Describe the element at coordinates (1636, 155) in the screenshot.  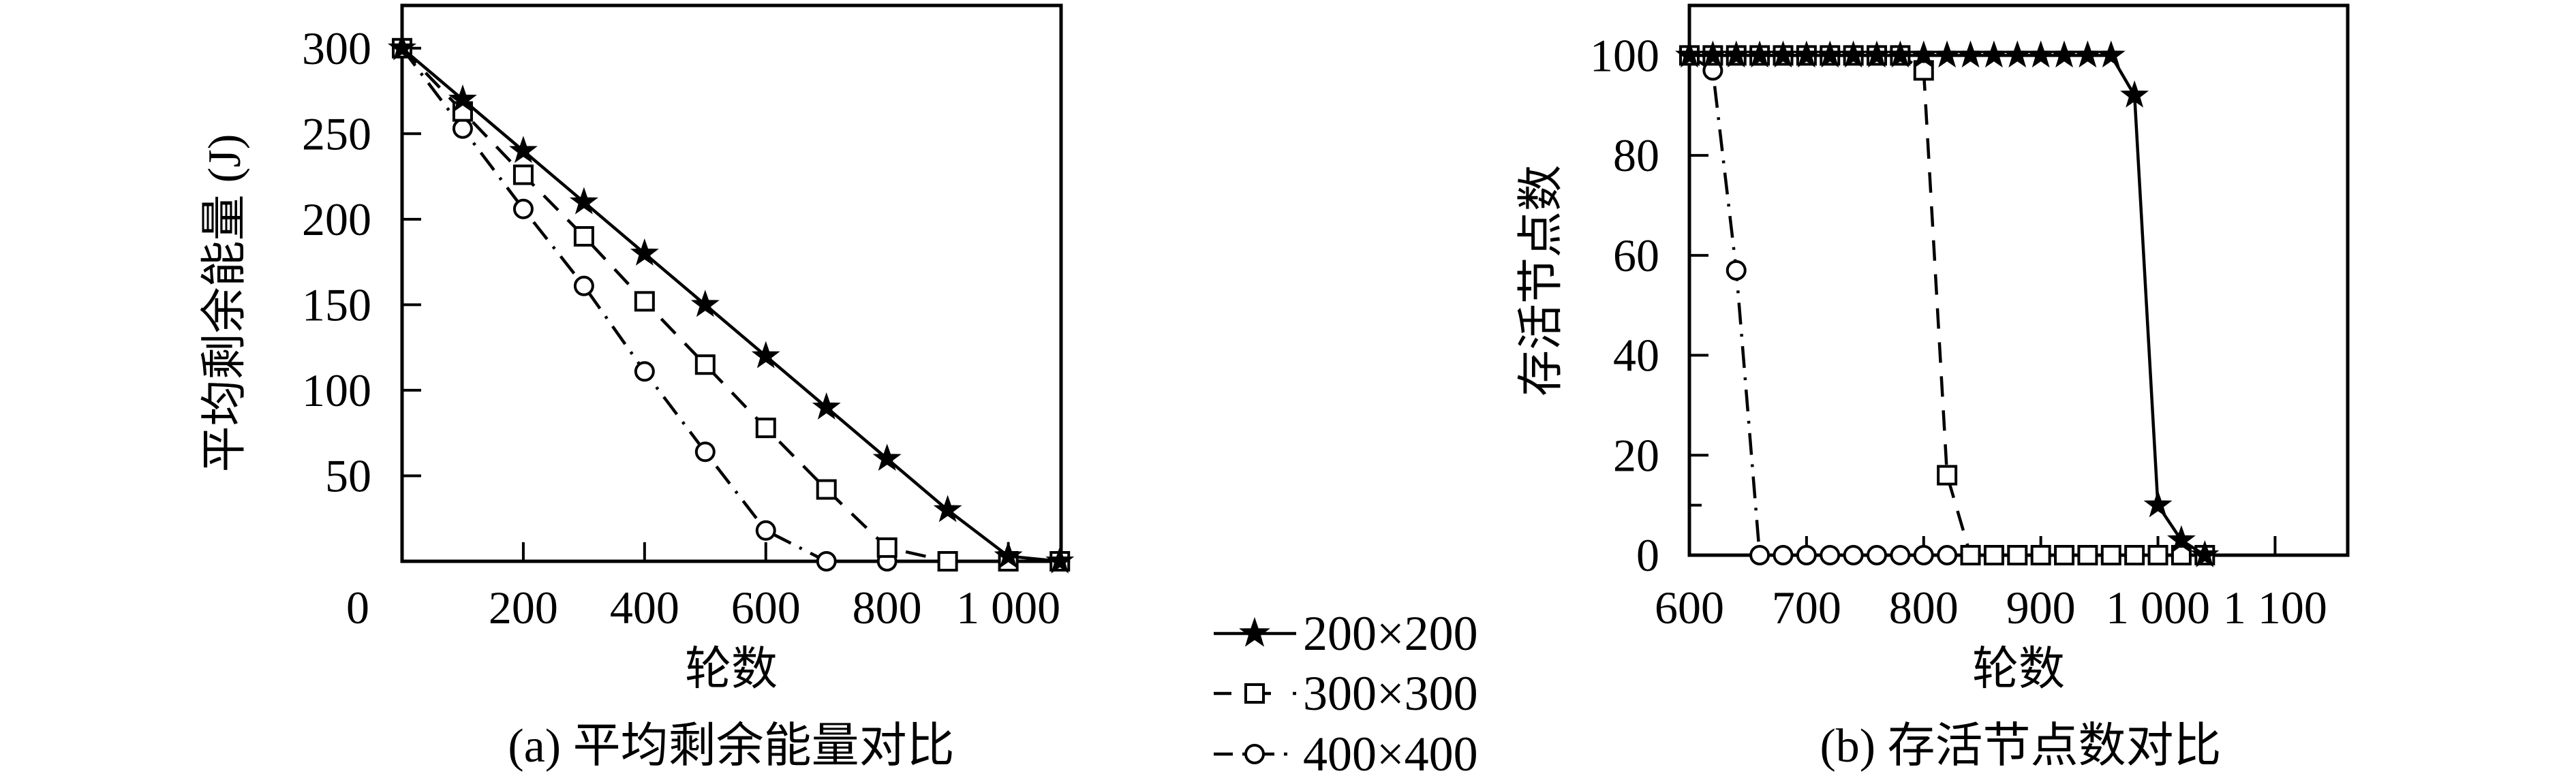
I see `y-tick-label: 80` at that location.